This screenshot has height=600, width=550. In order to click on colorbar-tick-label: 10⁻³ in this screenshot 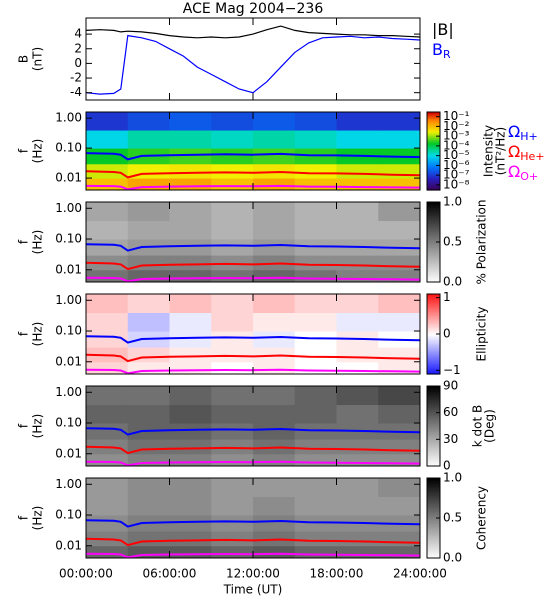, I will do `click(456, 136)`.